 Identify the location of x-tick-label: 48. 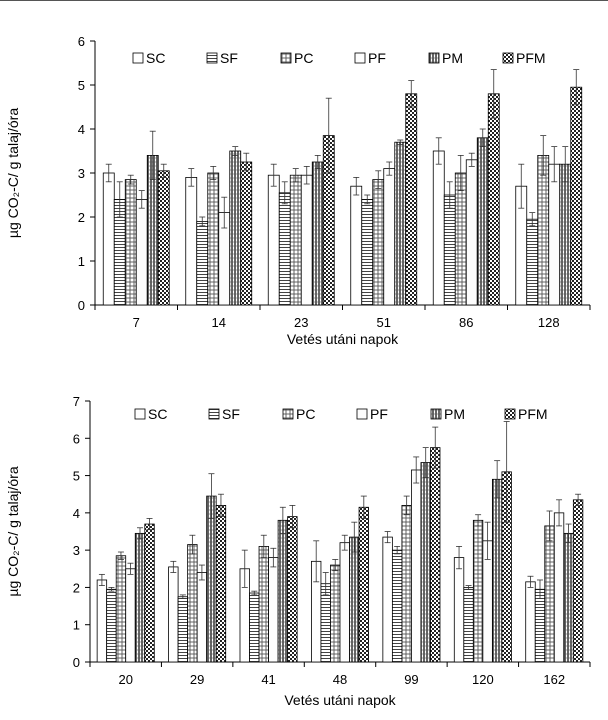
(340, 679).